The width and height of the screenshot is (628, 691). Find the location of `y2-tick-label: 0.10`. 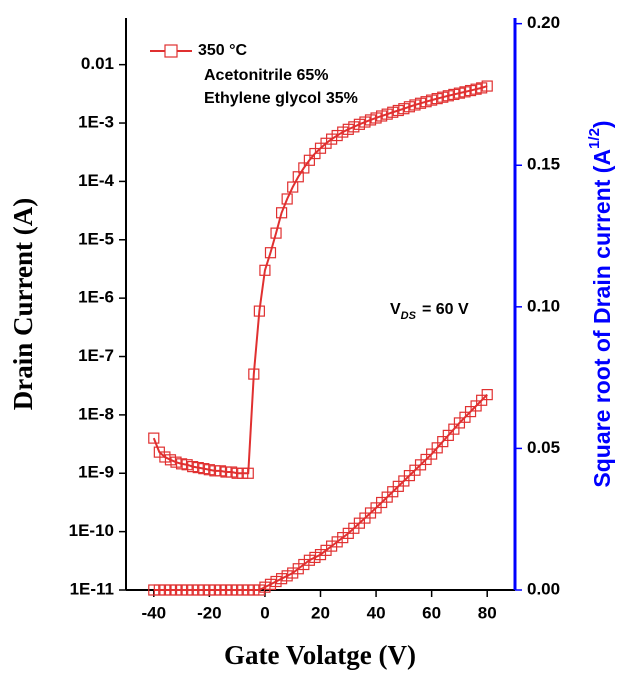

y2-tick-label: 0.10 is located at coordinates (543, 305).